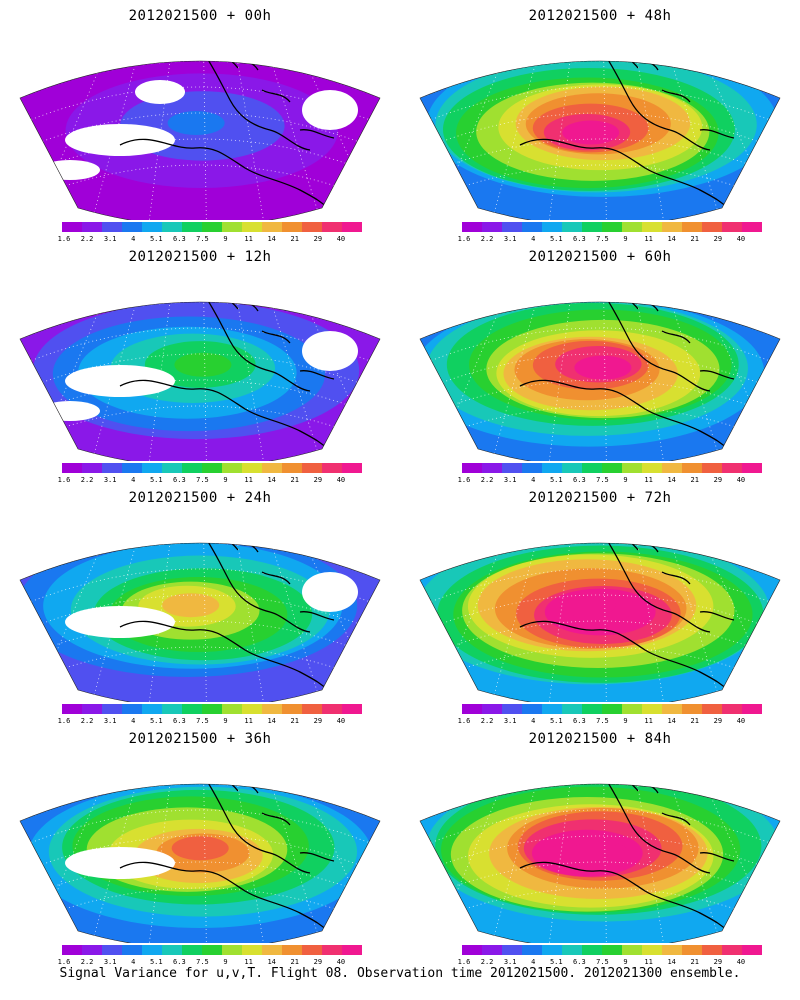 The height and width of the screenshot is (1000, 800). Describe the element at coordinates (718, 480) in the screenshot. I see `colorbar-tick-label: 29` at that location.